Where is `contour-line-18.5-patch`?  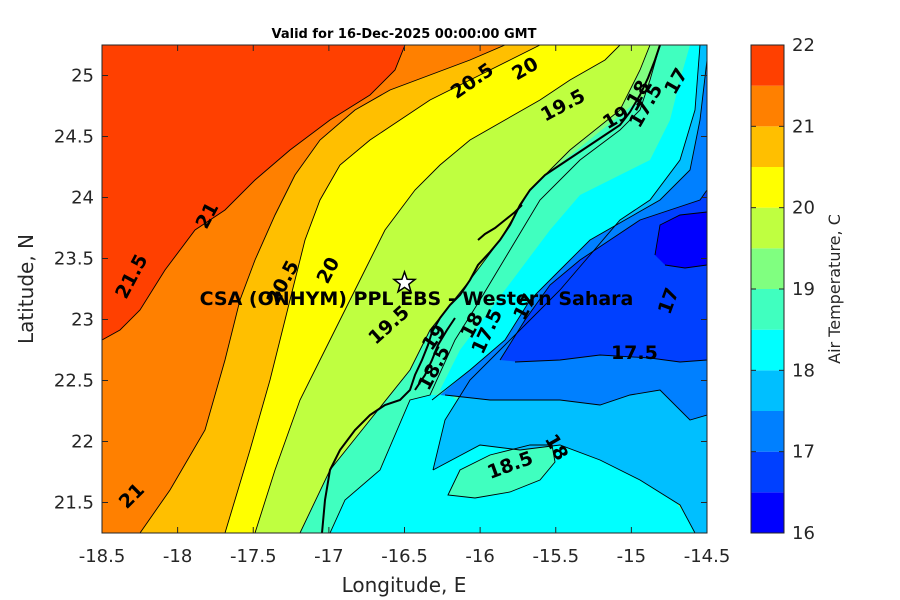
contour-line-18.5-patch is located at coordinates (501, 471).